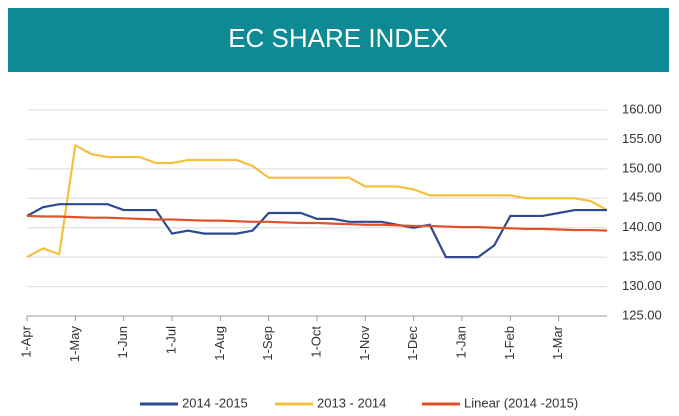 This screenshot has width=679, height=416. What do you see at coordinates (509, 343) in the screenshot?
I see `x-tick-label: 1-Feb` at bounding box center [509, 343].